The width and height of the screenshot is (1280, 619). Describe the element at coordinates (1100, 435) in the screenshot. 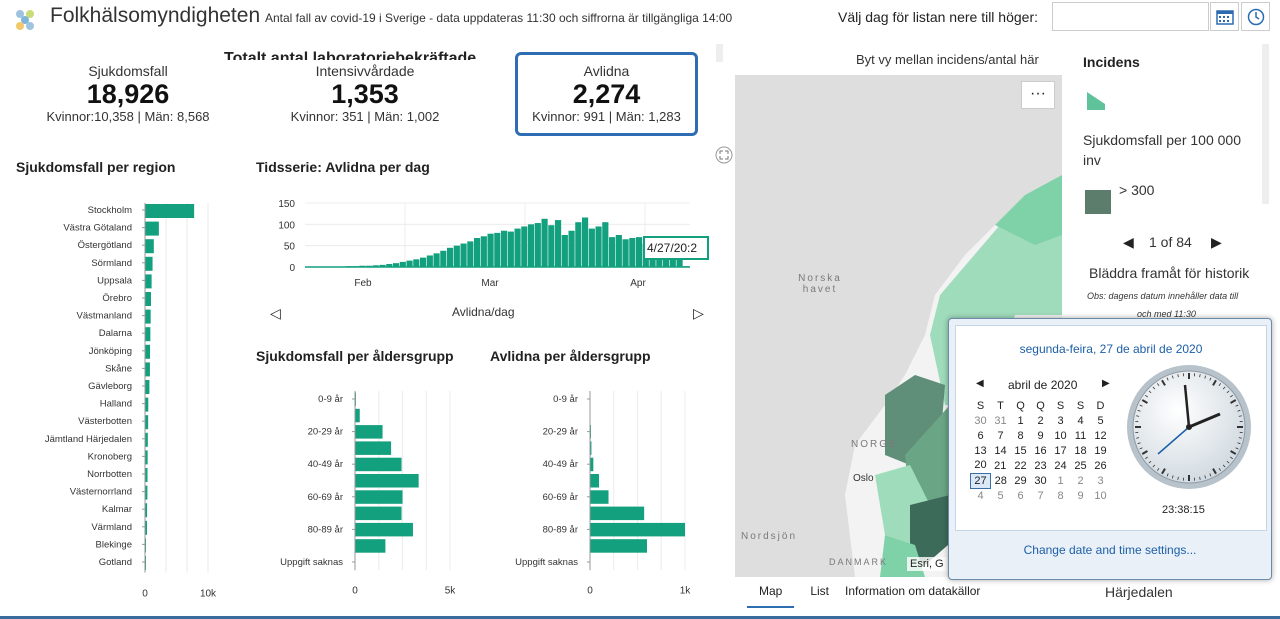

I see `calendar-day: 12` at that location.